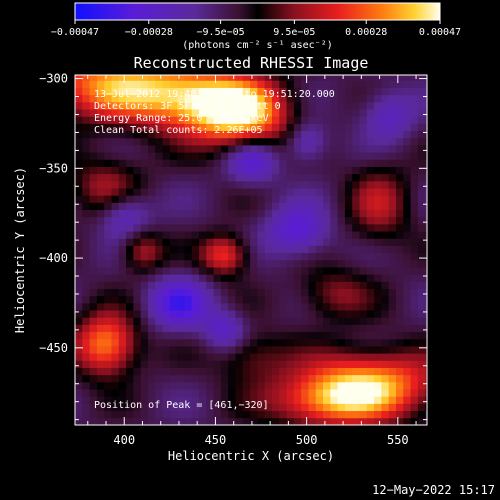  Describe the element at coordinates (257, 11) in the screenshot. I see `colorbar-gradient` at that location.